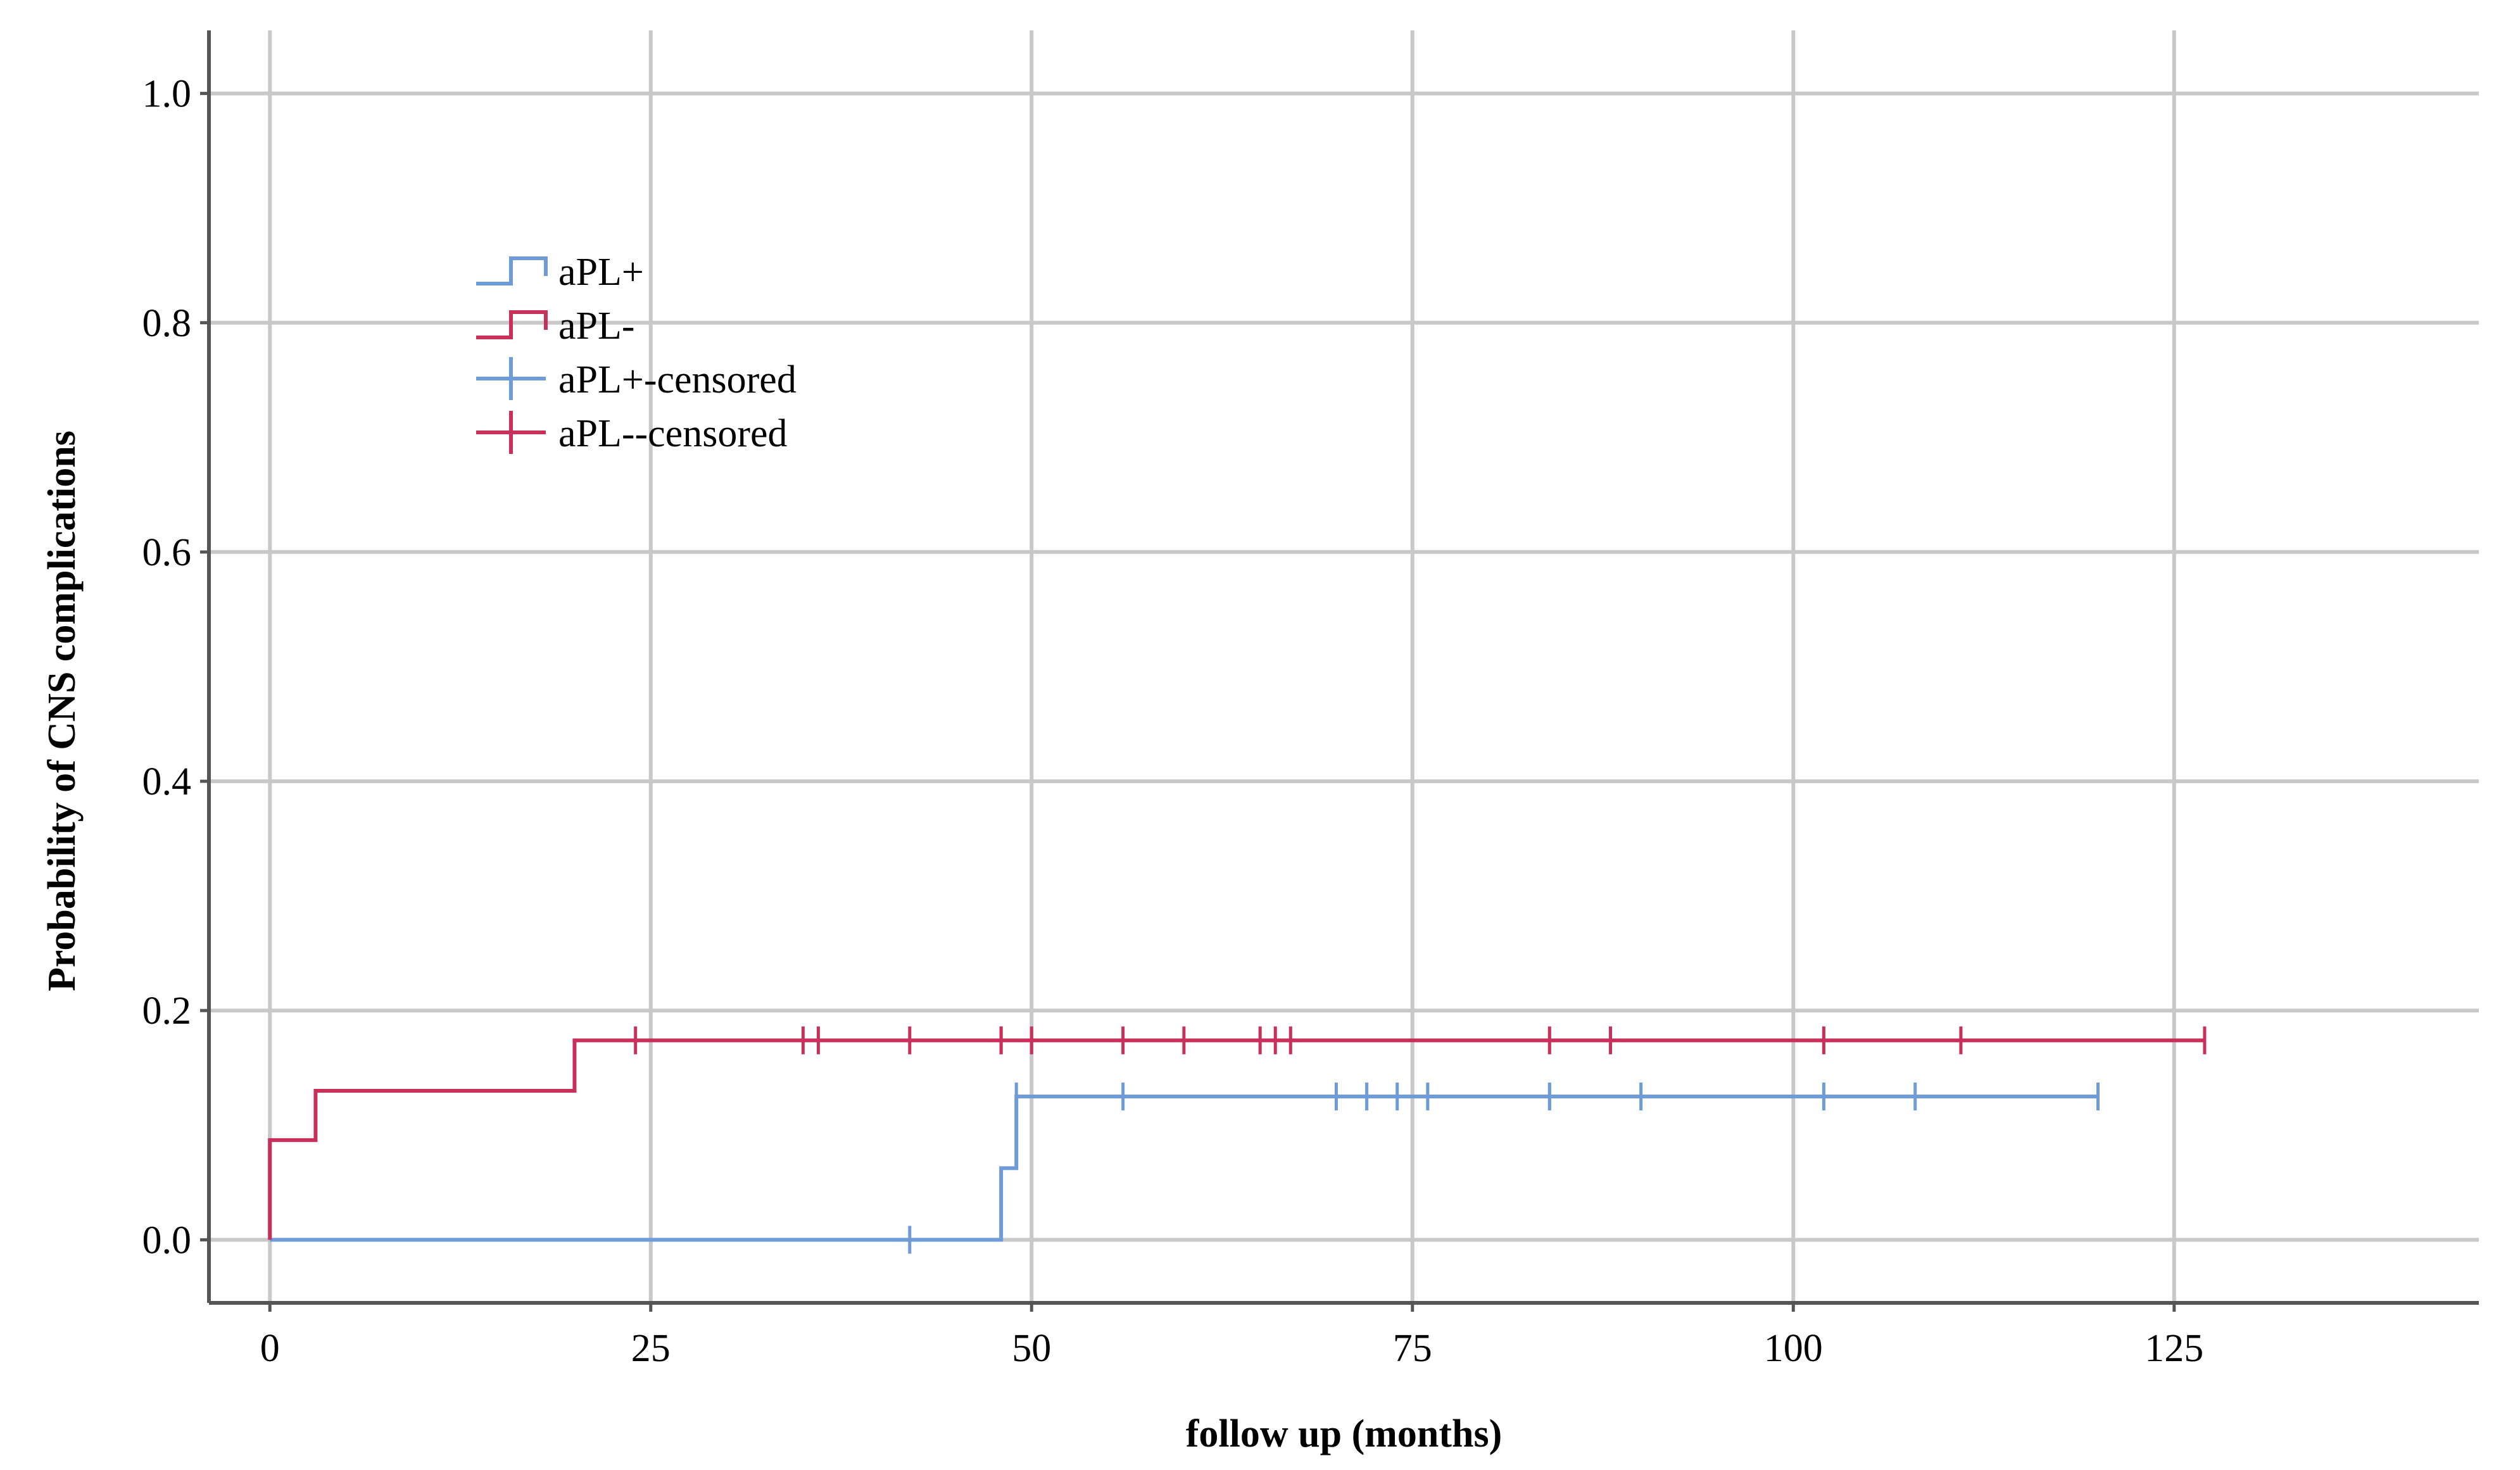  Describe the element at coordinates (1793, 1349) in the screenshot. I see `x-tick-label: 100` at that location.